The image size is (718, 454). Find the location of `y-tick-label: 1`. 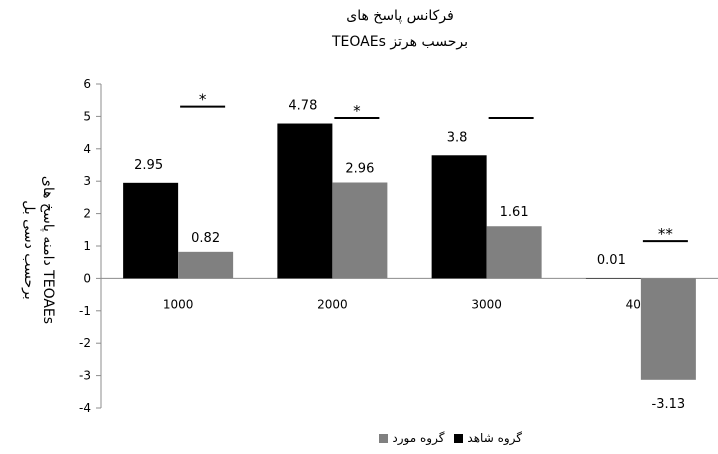

y-tick-label: 1 is located at coordinates (87, 246).